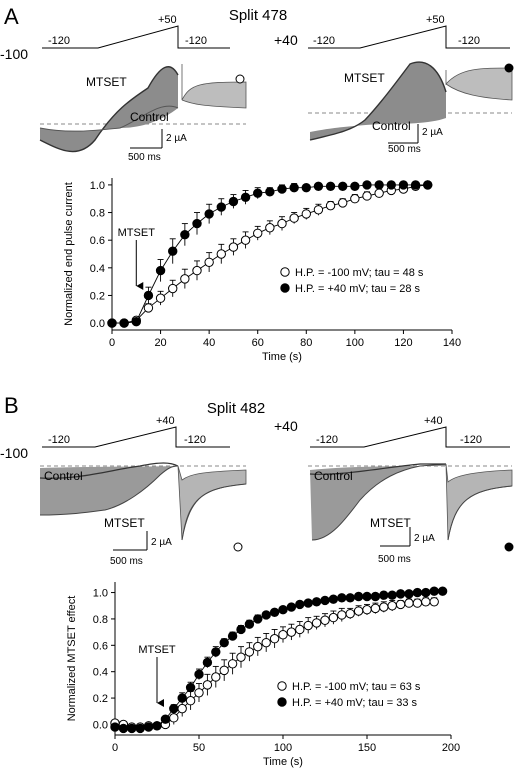 Image resolution: width=520 pixels, height=783 pixels. Describe the element at coordinates (97, 214) in the screenshot. I see `chart-a-y-tick-label: 0.8` at that location.